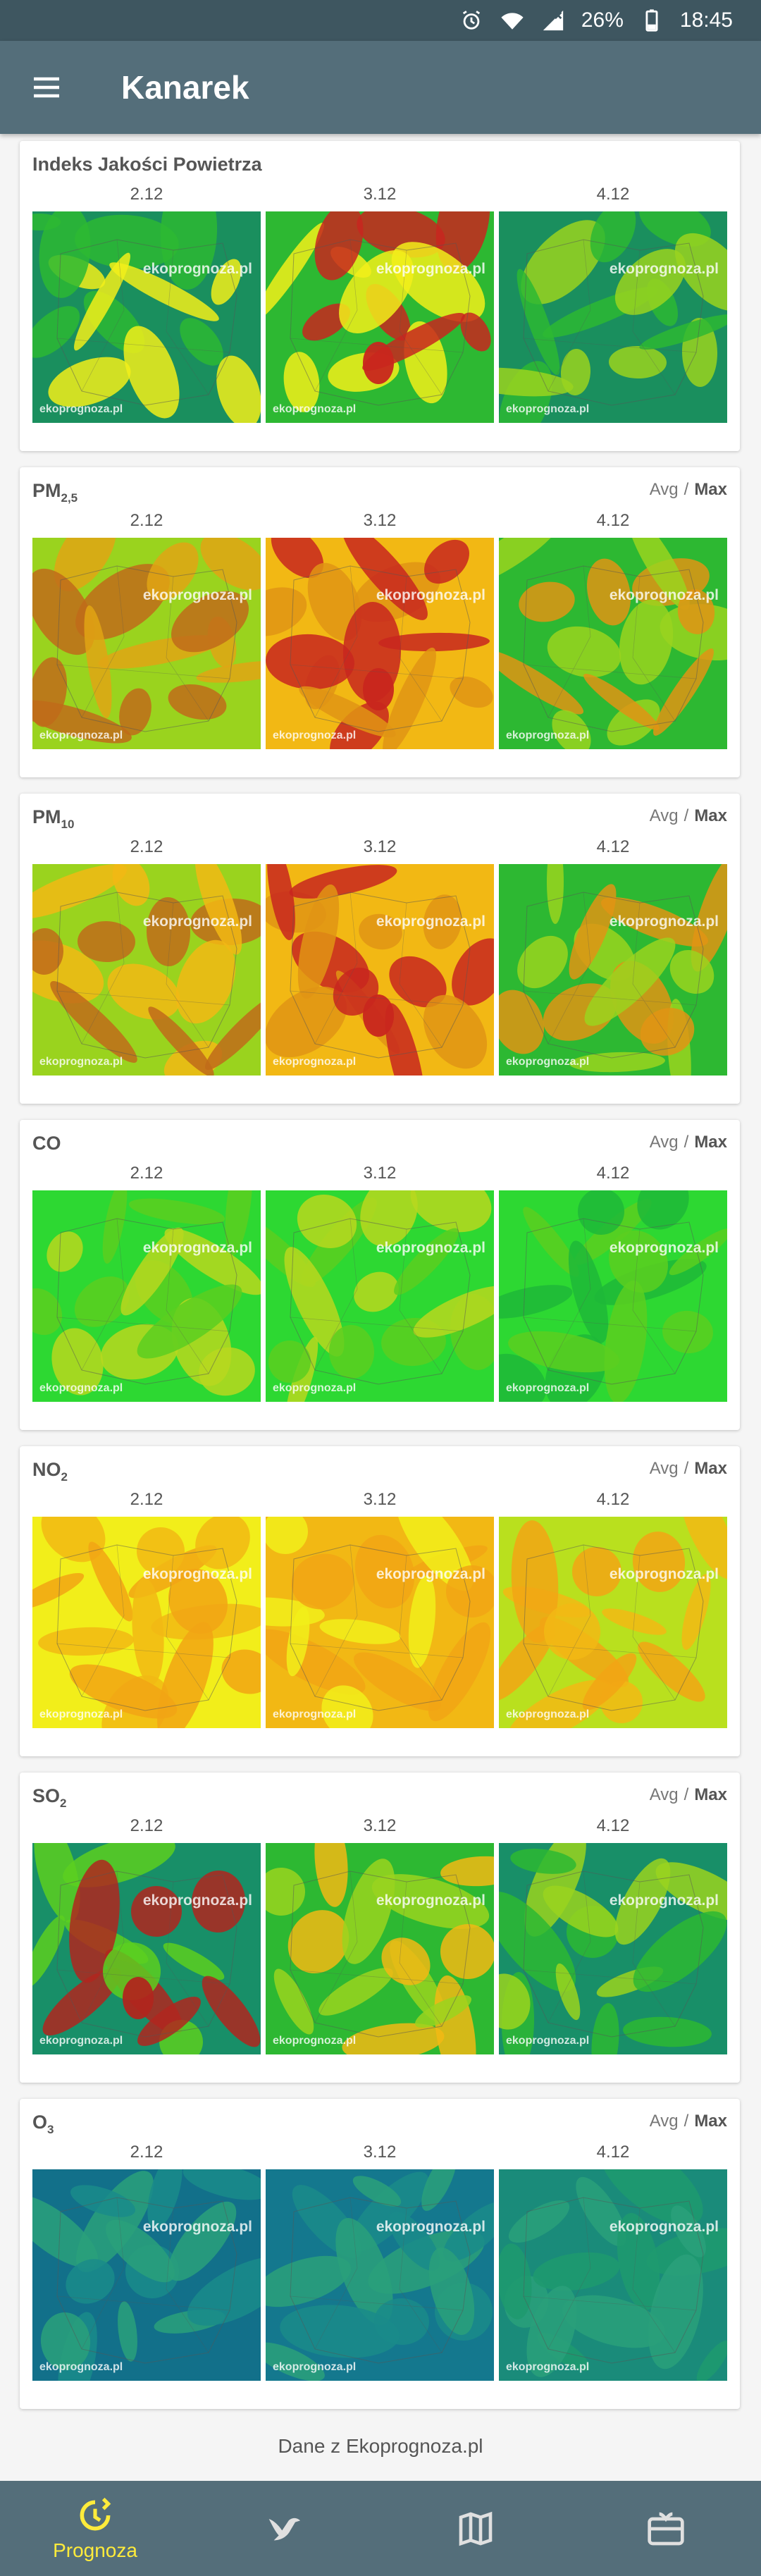 The height and width of the screenshot is (2576, 761). Describe the element at coordinates (146, 1623) in the screenshot. I see `forecast-map-no2-day1: ekoprognoza.pl ekoprognoza.pl` at that location.